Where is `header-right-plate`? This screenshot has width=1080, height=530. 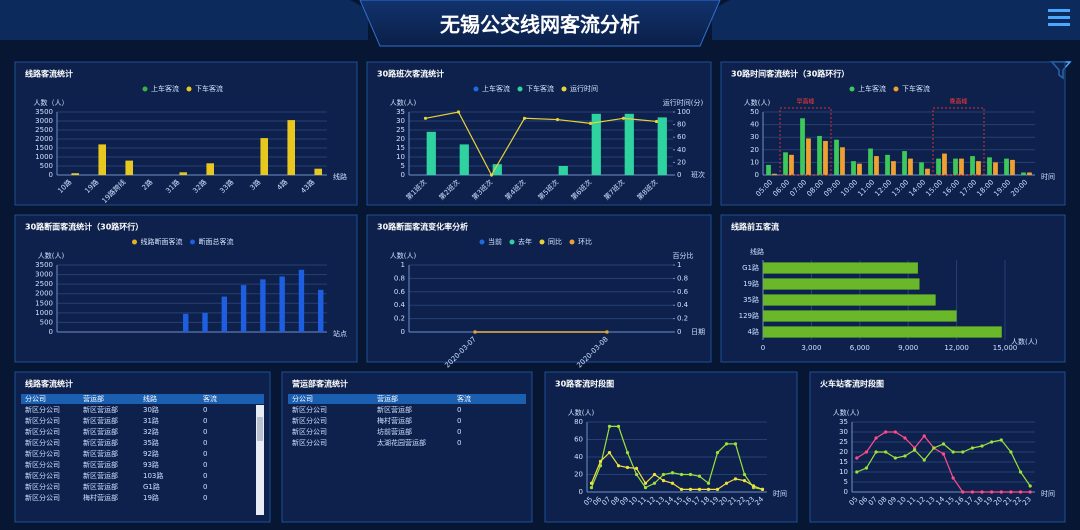 header-right-plate is located at coordinates (896, 20).